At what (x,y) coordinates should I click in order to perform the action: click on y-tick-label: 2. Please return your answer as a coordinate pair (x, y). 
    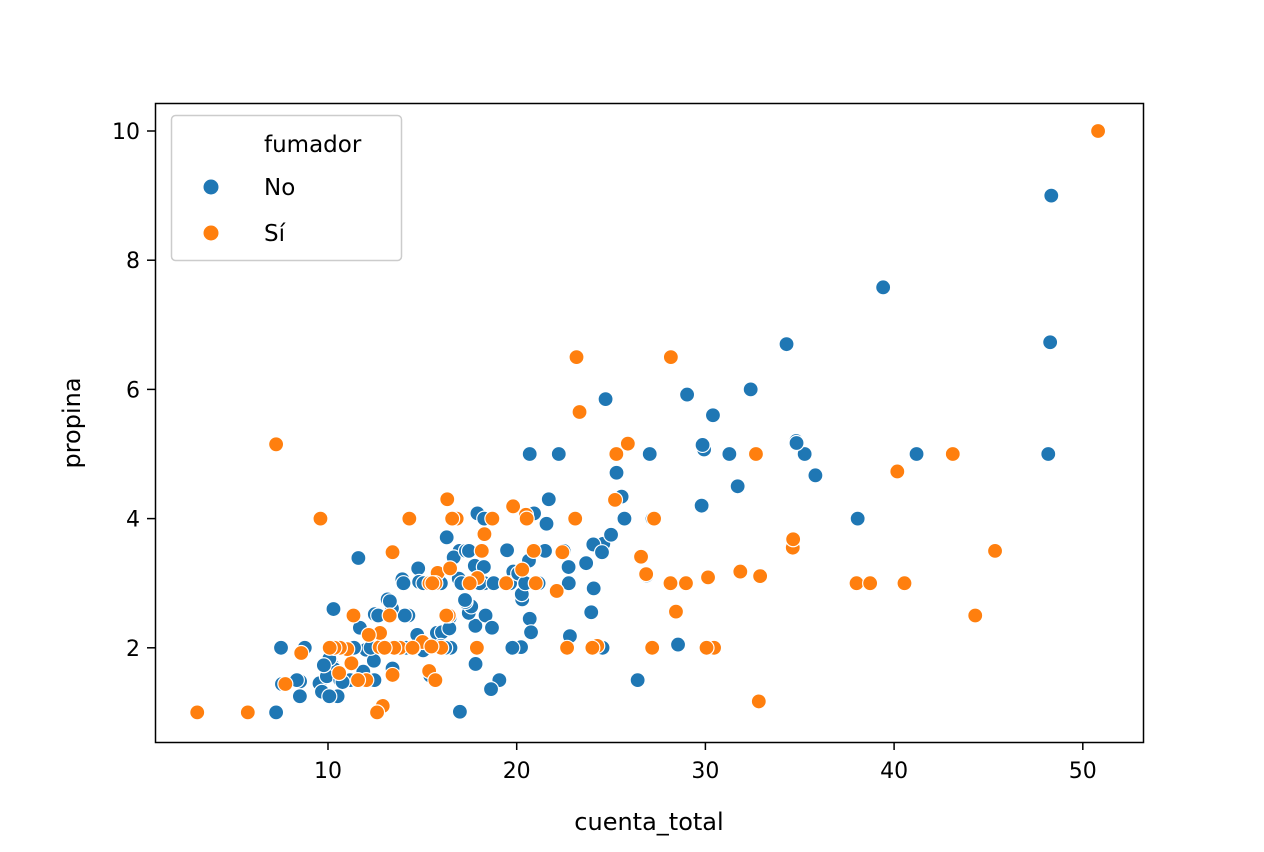
    Looking at the image, I should click on (133, 649).